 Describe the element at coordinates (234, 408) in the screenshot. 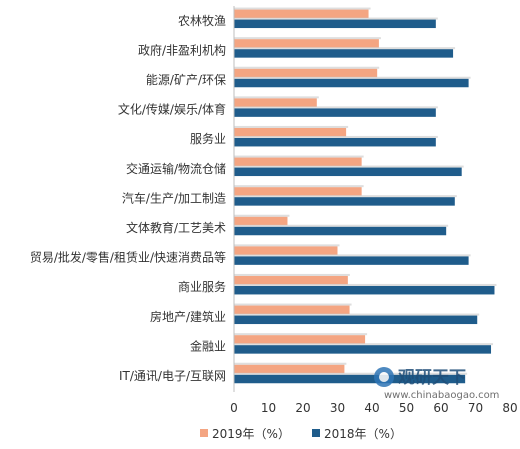

I see `x-tick-label: 0` at that location.